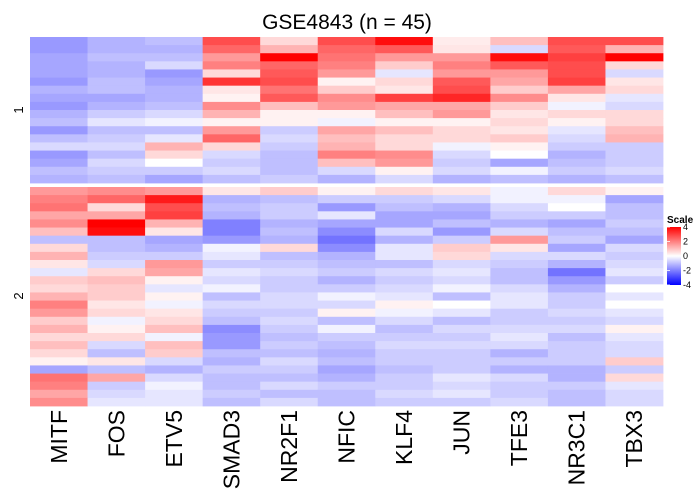 The height and width of the screenshot is (500, 700). Describe the element at coordinates (18, 202) in the screenshot. I see `row-group-labels: 12` at that location.